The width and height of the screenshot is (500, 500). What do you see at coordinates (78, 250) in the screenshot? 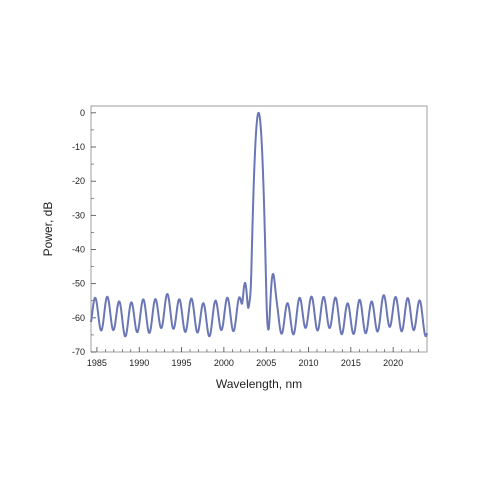
I see `y-tick-label: -40` at bounding box center [78, 250].